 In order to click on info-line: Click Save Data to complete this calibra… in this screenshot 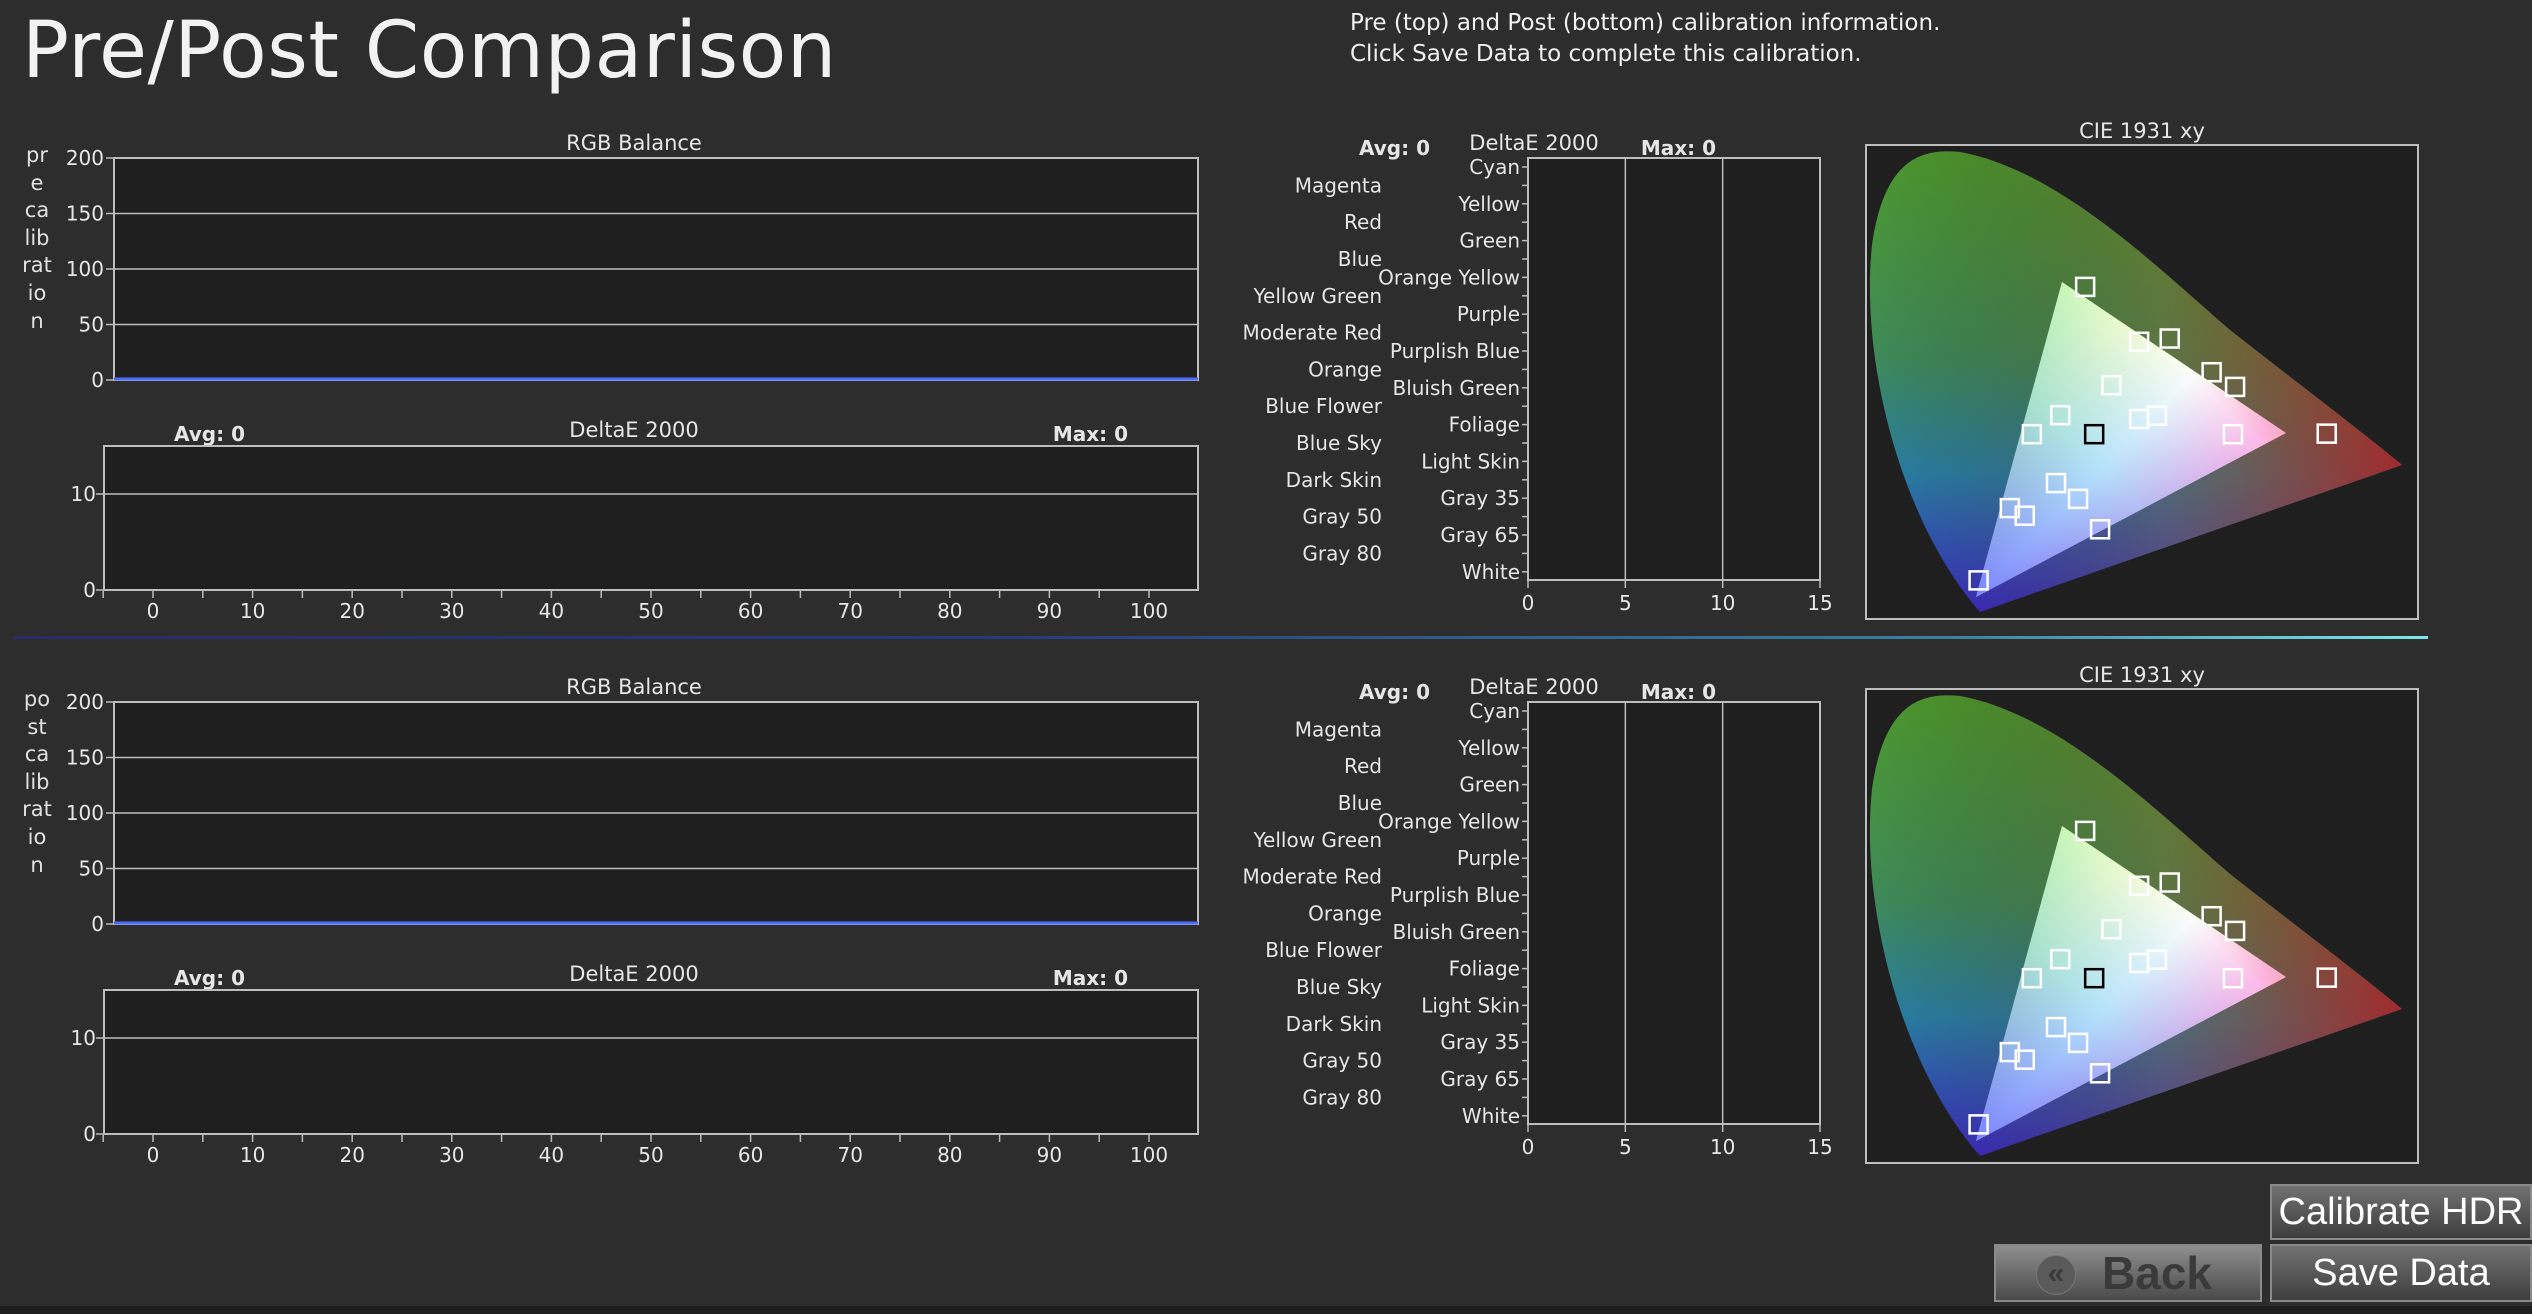, I will do `click(1606, 54)`.